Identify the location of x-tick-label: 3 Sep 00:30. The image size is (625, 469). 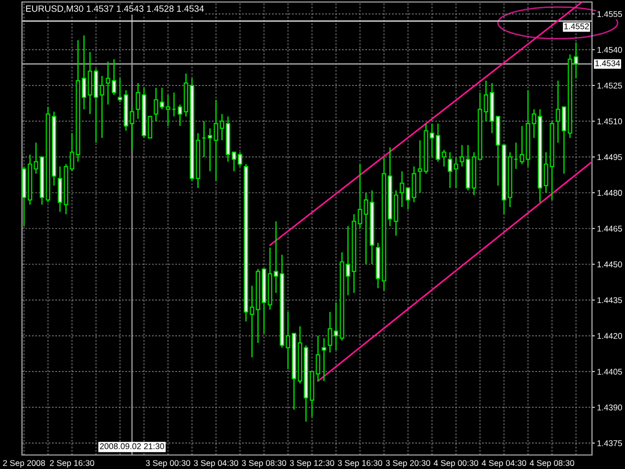
(168, 464).